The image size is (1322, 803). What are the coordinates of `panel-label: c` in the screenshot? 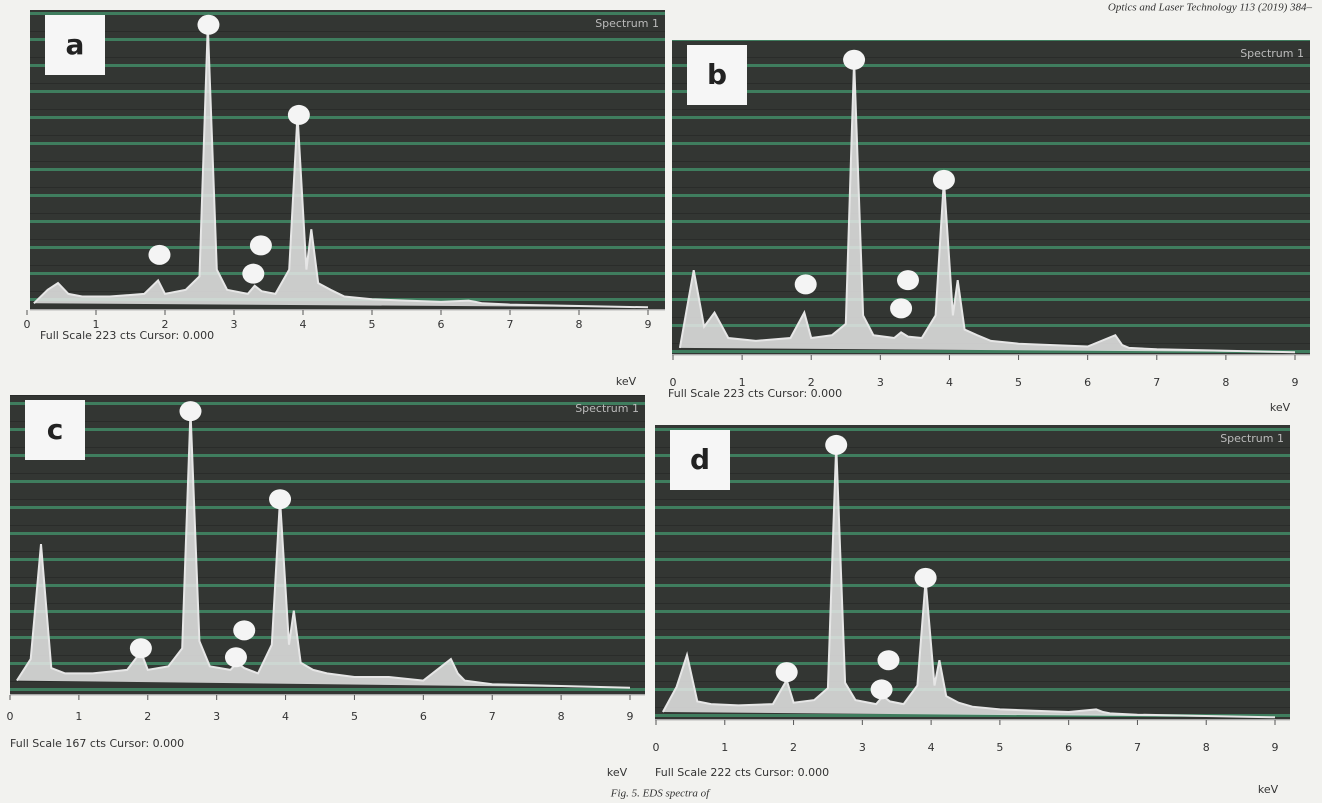 It's located at (55, 429).